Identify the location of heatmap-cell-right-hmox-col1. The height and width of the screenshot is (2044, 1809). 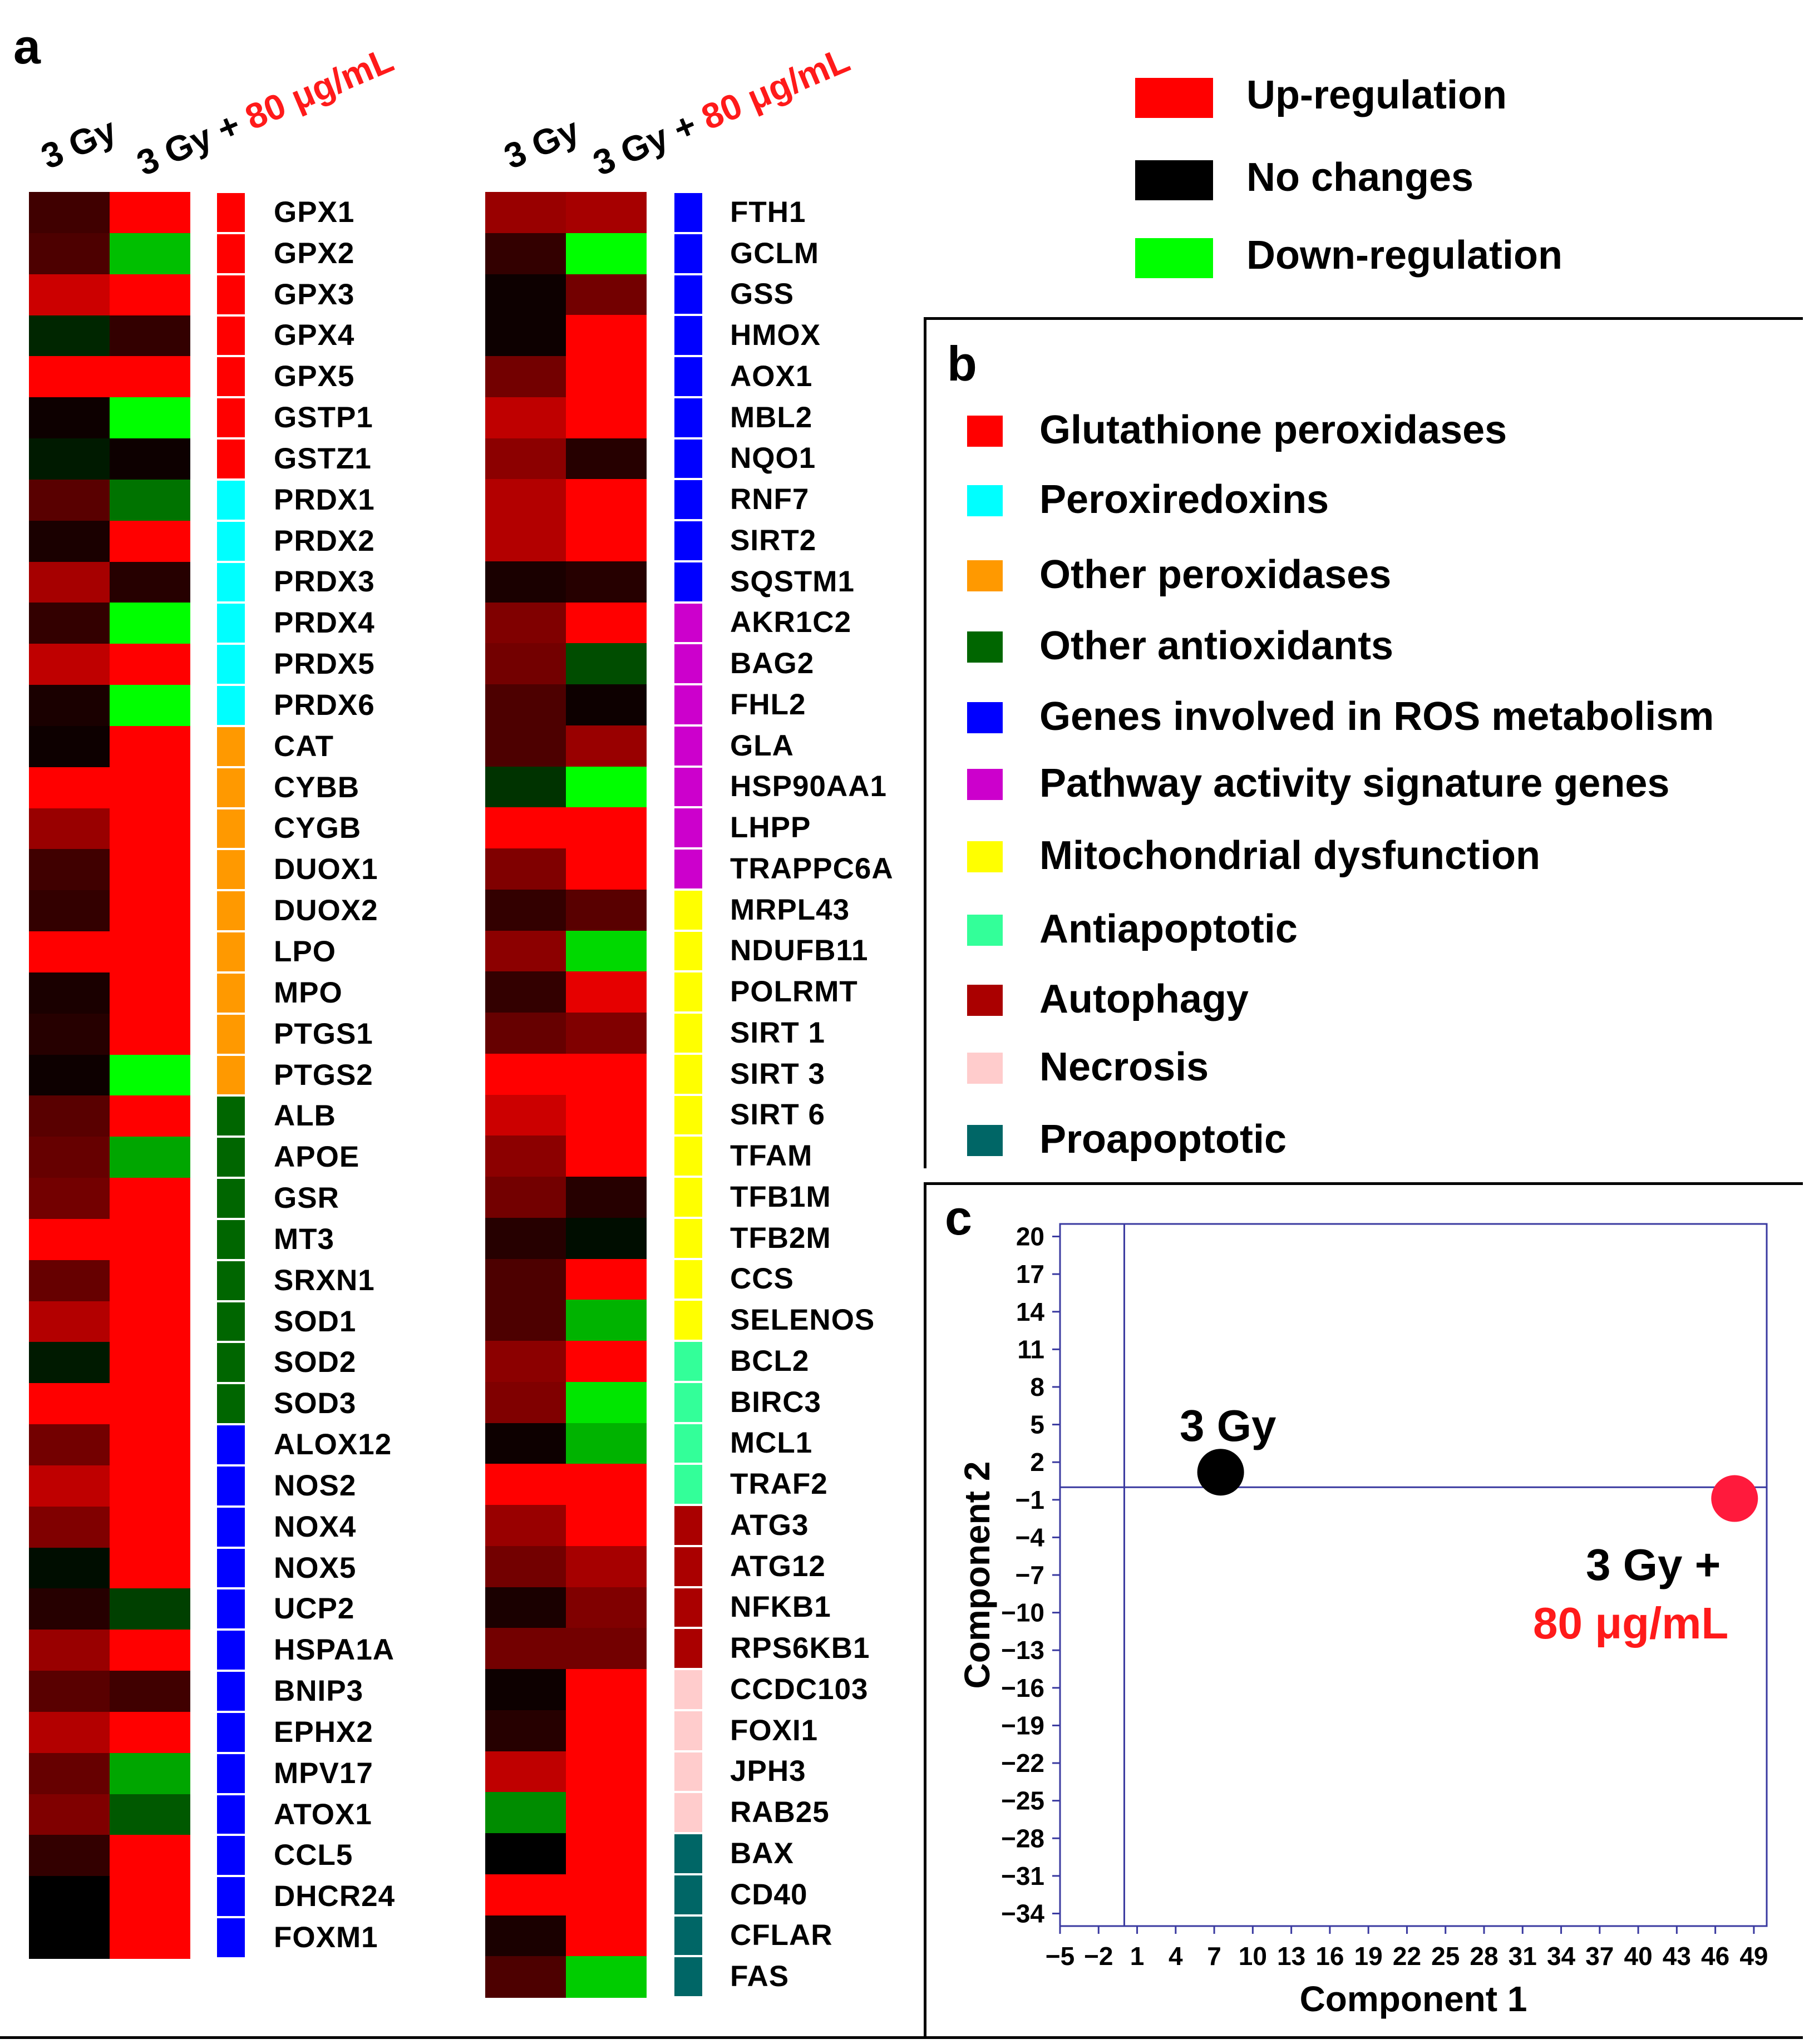
(525, 336).